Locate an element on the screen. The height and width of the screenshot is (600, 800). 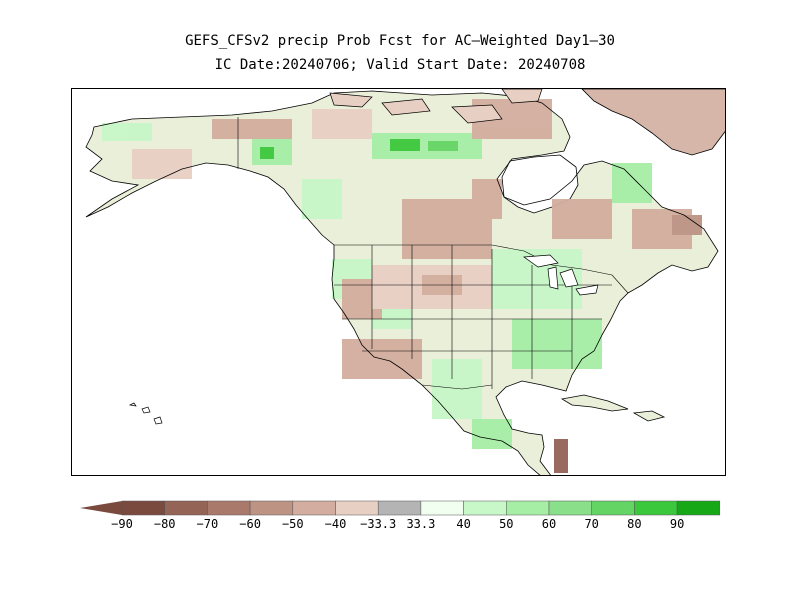
cuba-island is located at coordinates (594, 403).